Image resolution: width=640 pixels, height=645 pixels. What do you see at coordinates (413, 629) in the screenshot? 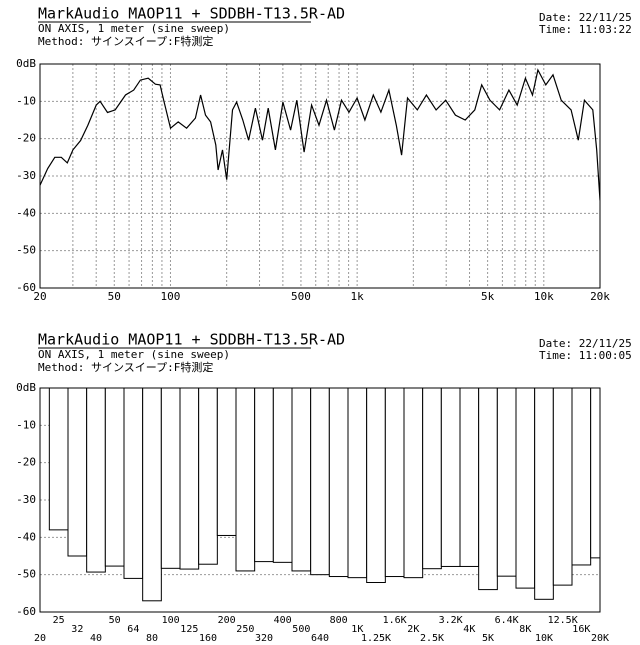
I see `x-tick-label: 2K` at bounding box center [413, 629].